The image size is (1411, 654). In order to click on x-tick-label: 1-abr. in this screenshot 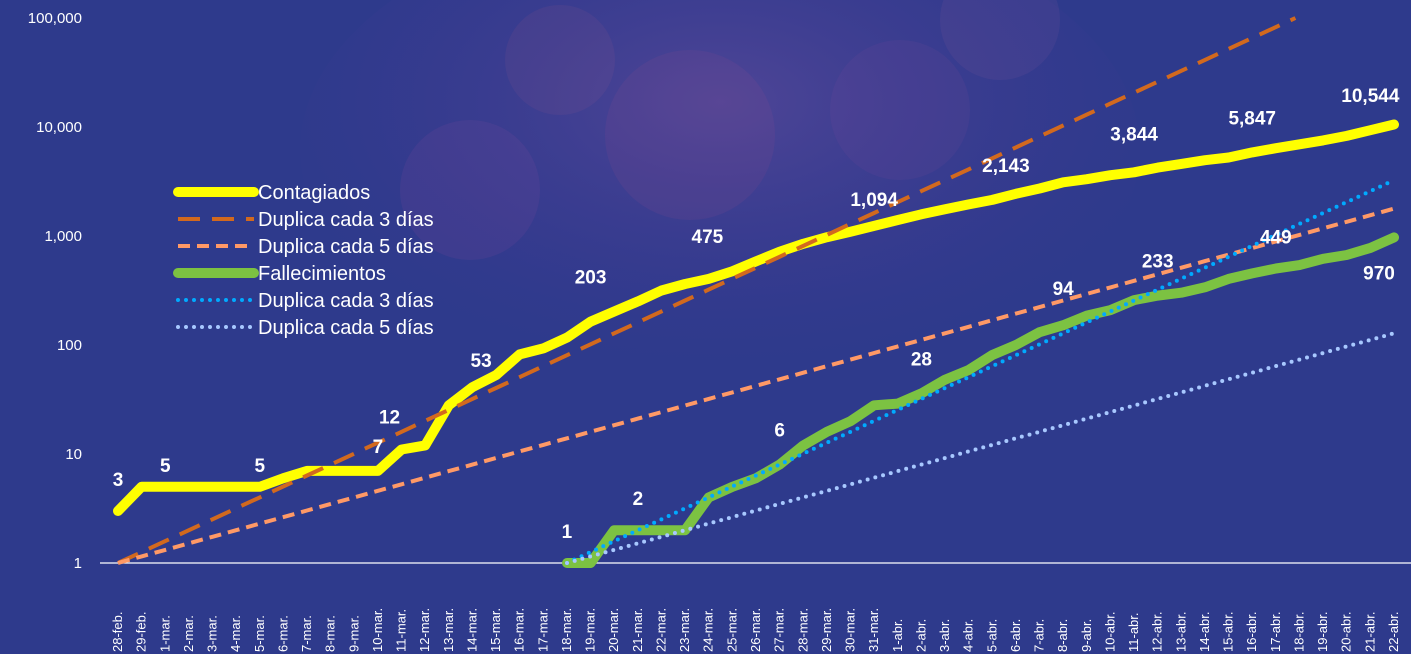, I will do `click(897, 635)`.